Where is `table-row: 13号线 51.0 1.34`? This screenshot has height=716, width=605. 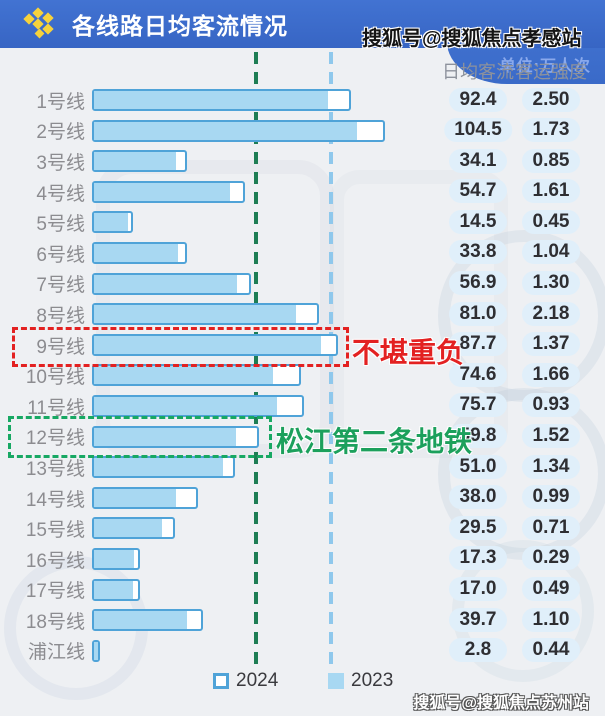 table-row: 13号线 51.0 1.34 is located at coordinates (302, 467).